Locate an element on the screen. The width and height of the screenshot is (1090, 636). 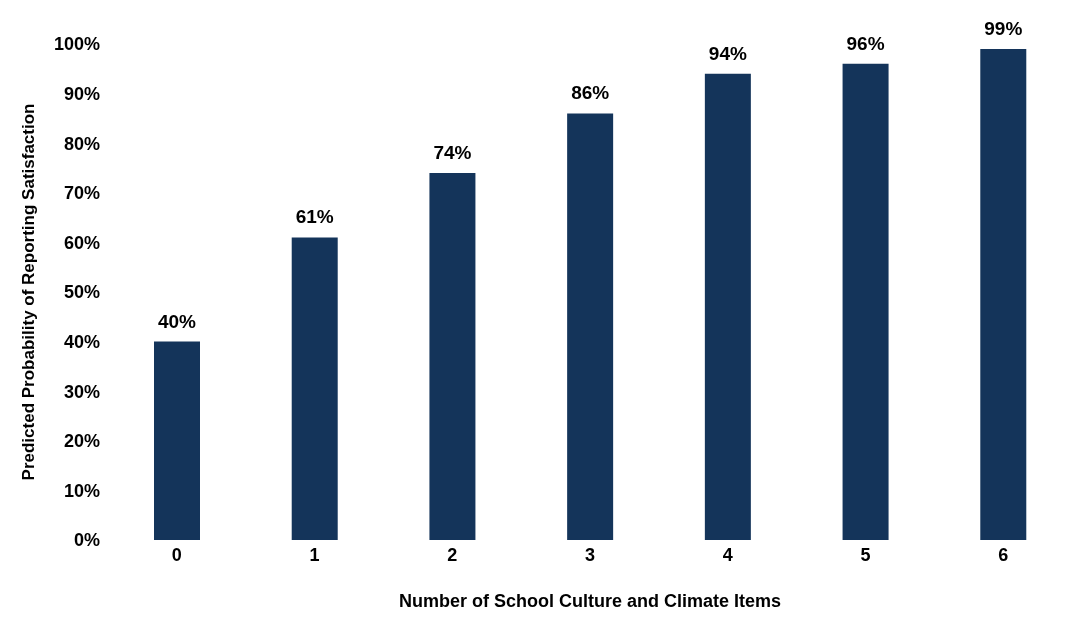
x-tick-label: 4 is located at coordinates (727, 554).